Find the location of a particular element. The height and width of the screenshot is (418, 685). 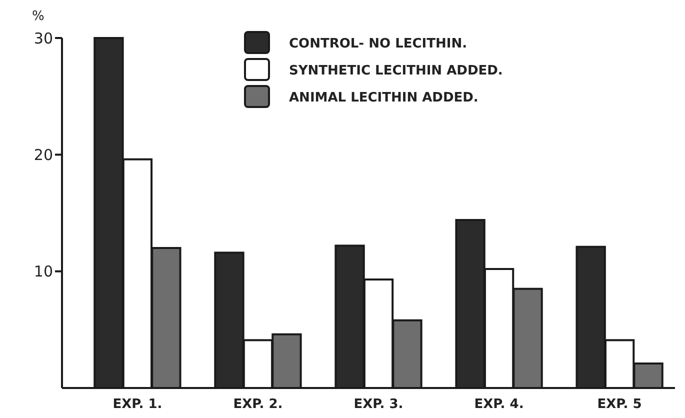

y-tick-label: 30 is located at coordinates (43, 38).